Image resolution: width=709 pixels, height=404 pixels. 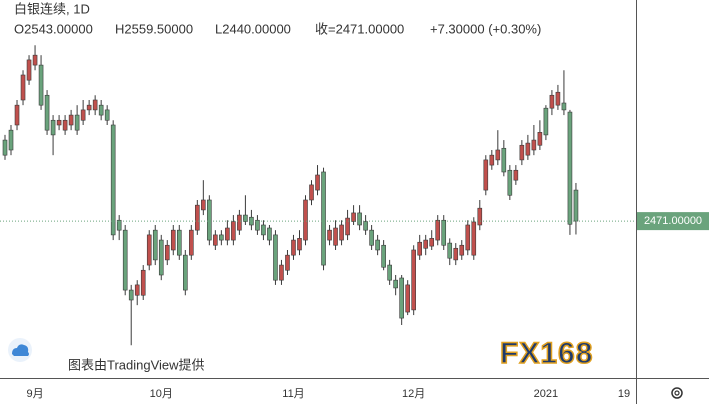 I want to click on tv-logo, so click(x=20, y=350).